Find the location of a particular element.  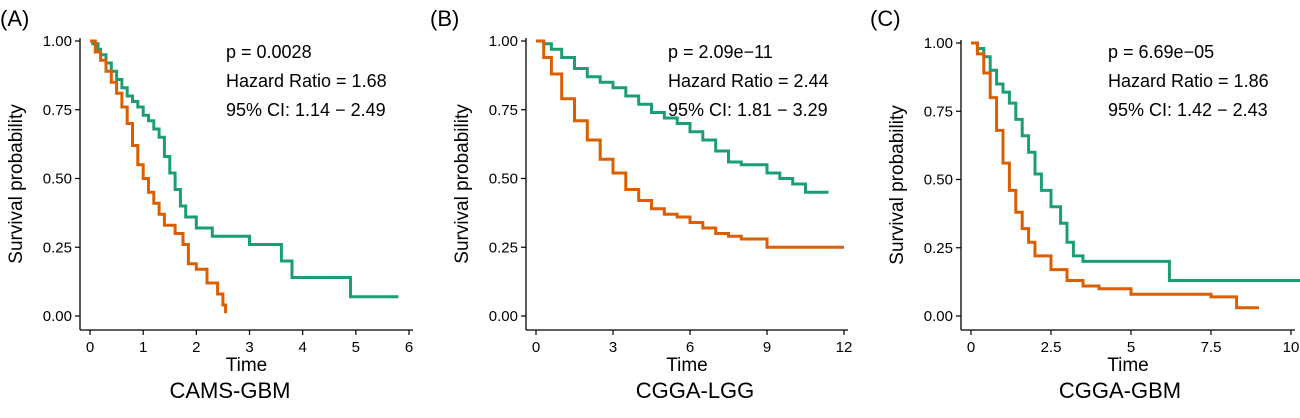

x-tick-label: 10 is located at coordinates (1291, 347).